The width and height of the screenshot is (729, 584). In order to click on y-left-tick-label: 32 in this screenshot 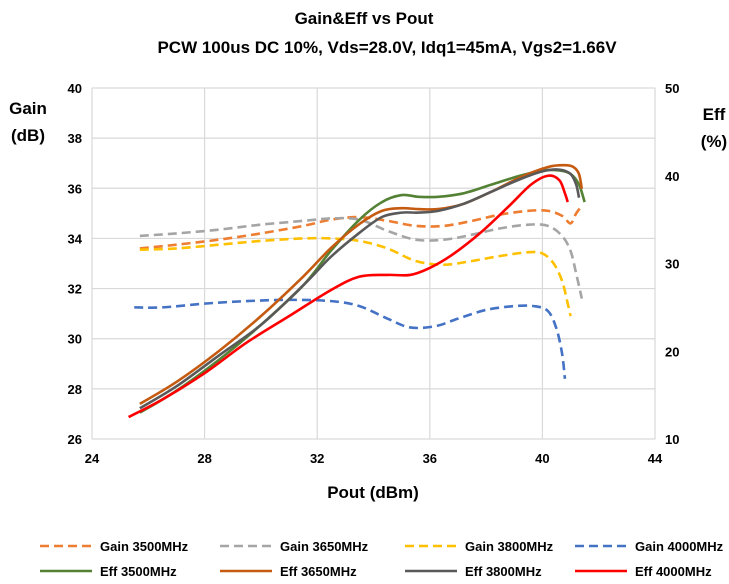, I will do `click(75, 289)`.